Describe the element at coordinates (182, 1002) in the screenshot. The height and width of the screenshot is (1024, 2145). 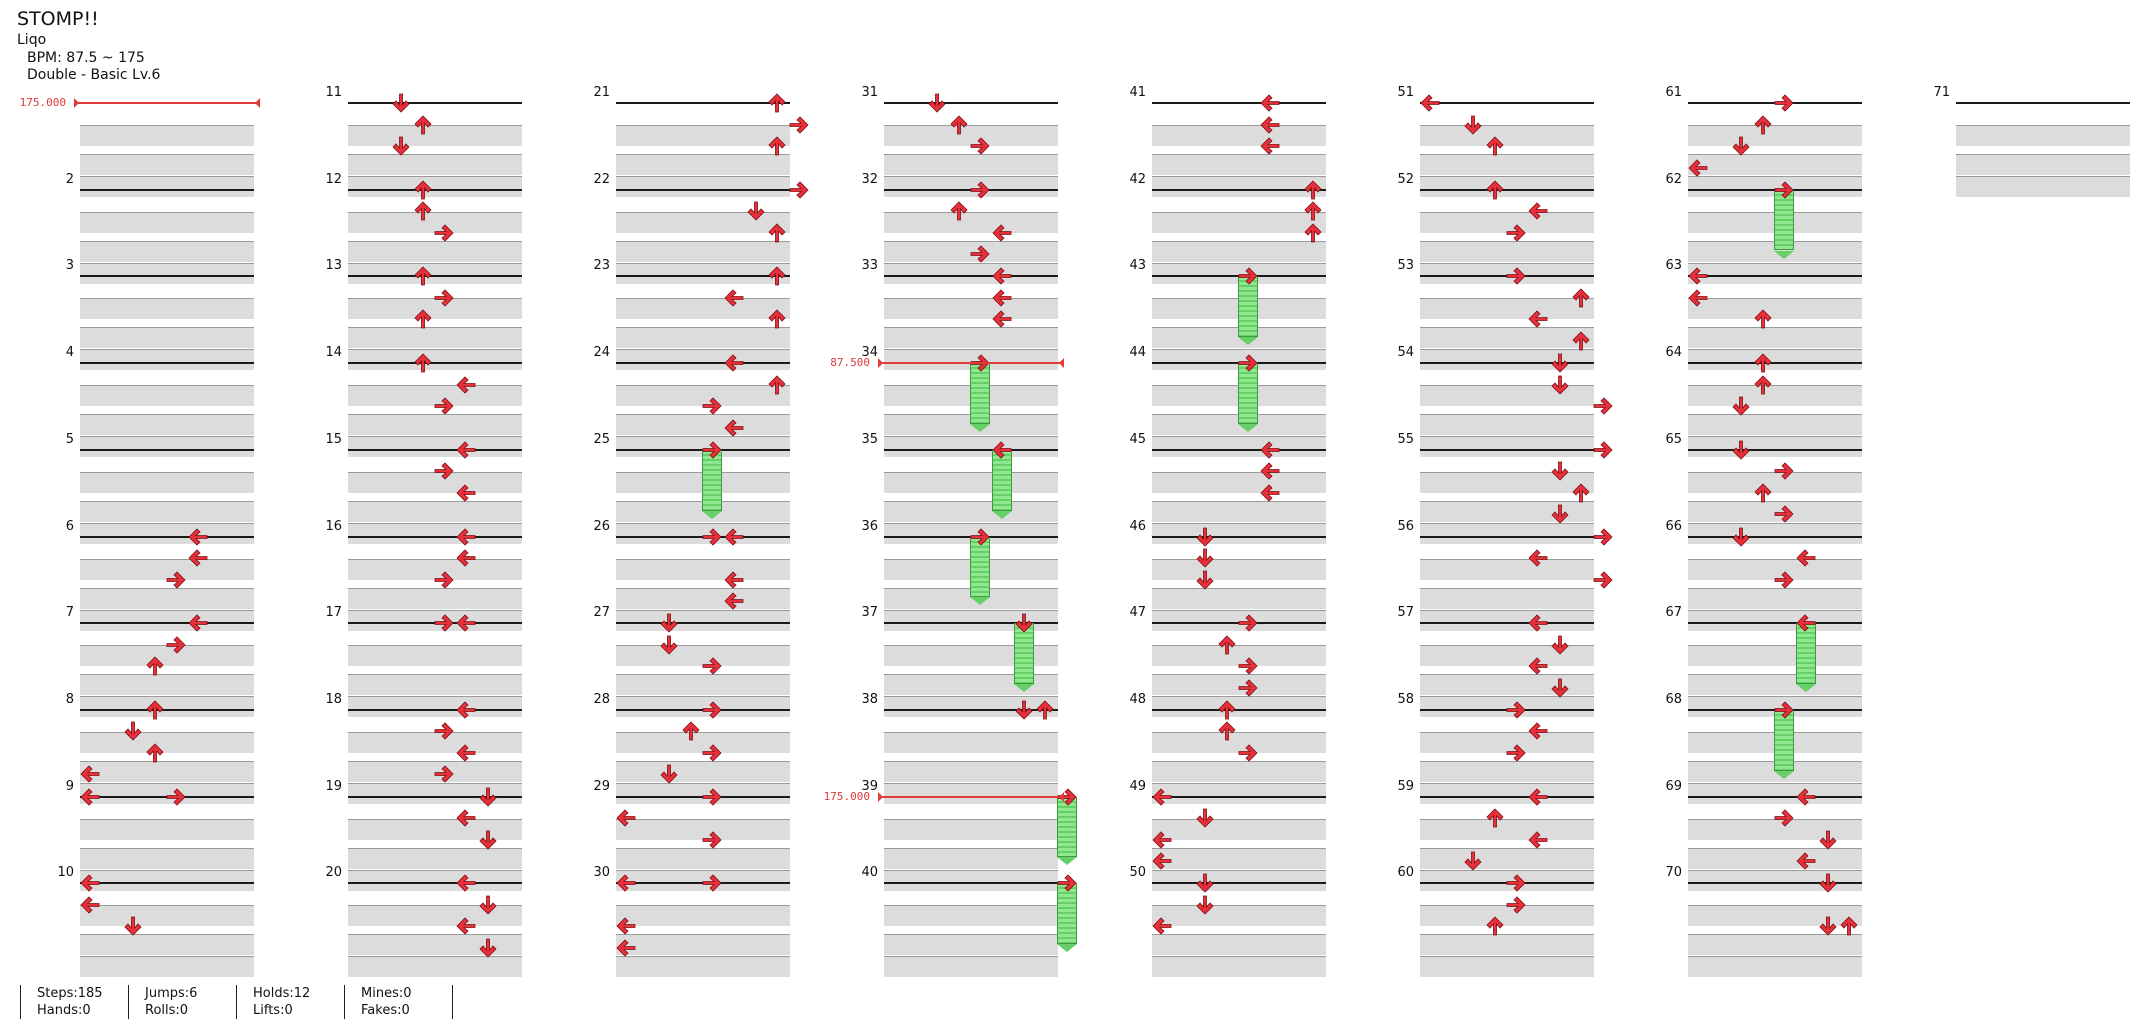
I see `stats-col-jumps: Jumps:6 Rolls:0` at that location.